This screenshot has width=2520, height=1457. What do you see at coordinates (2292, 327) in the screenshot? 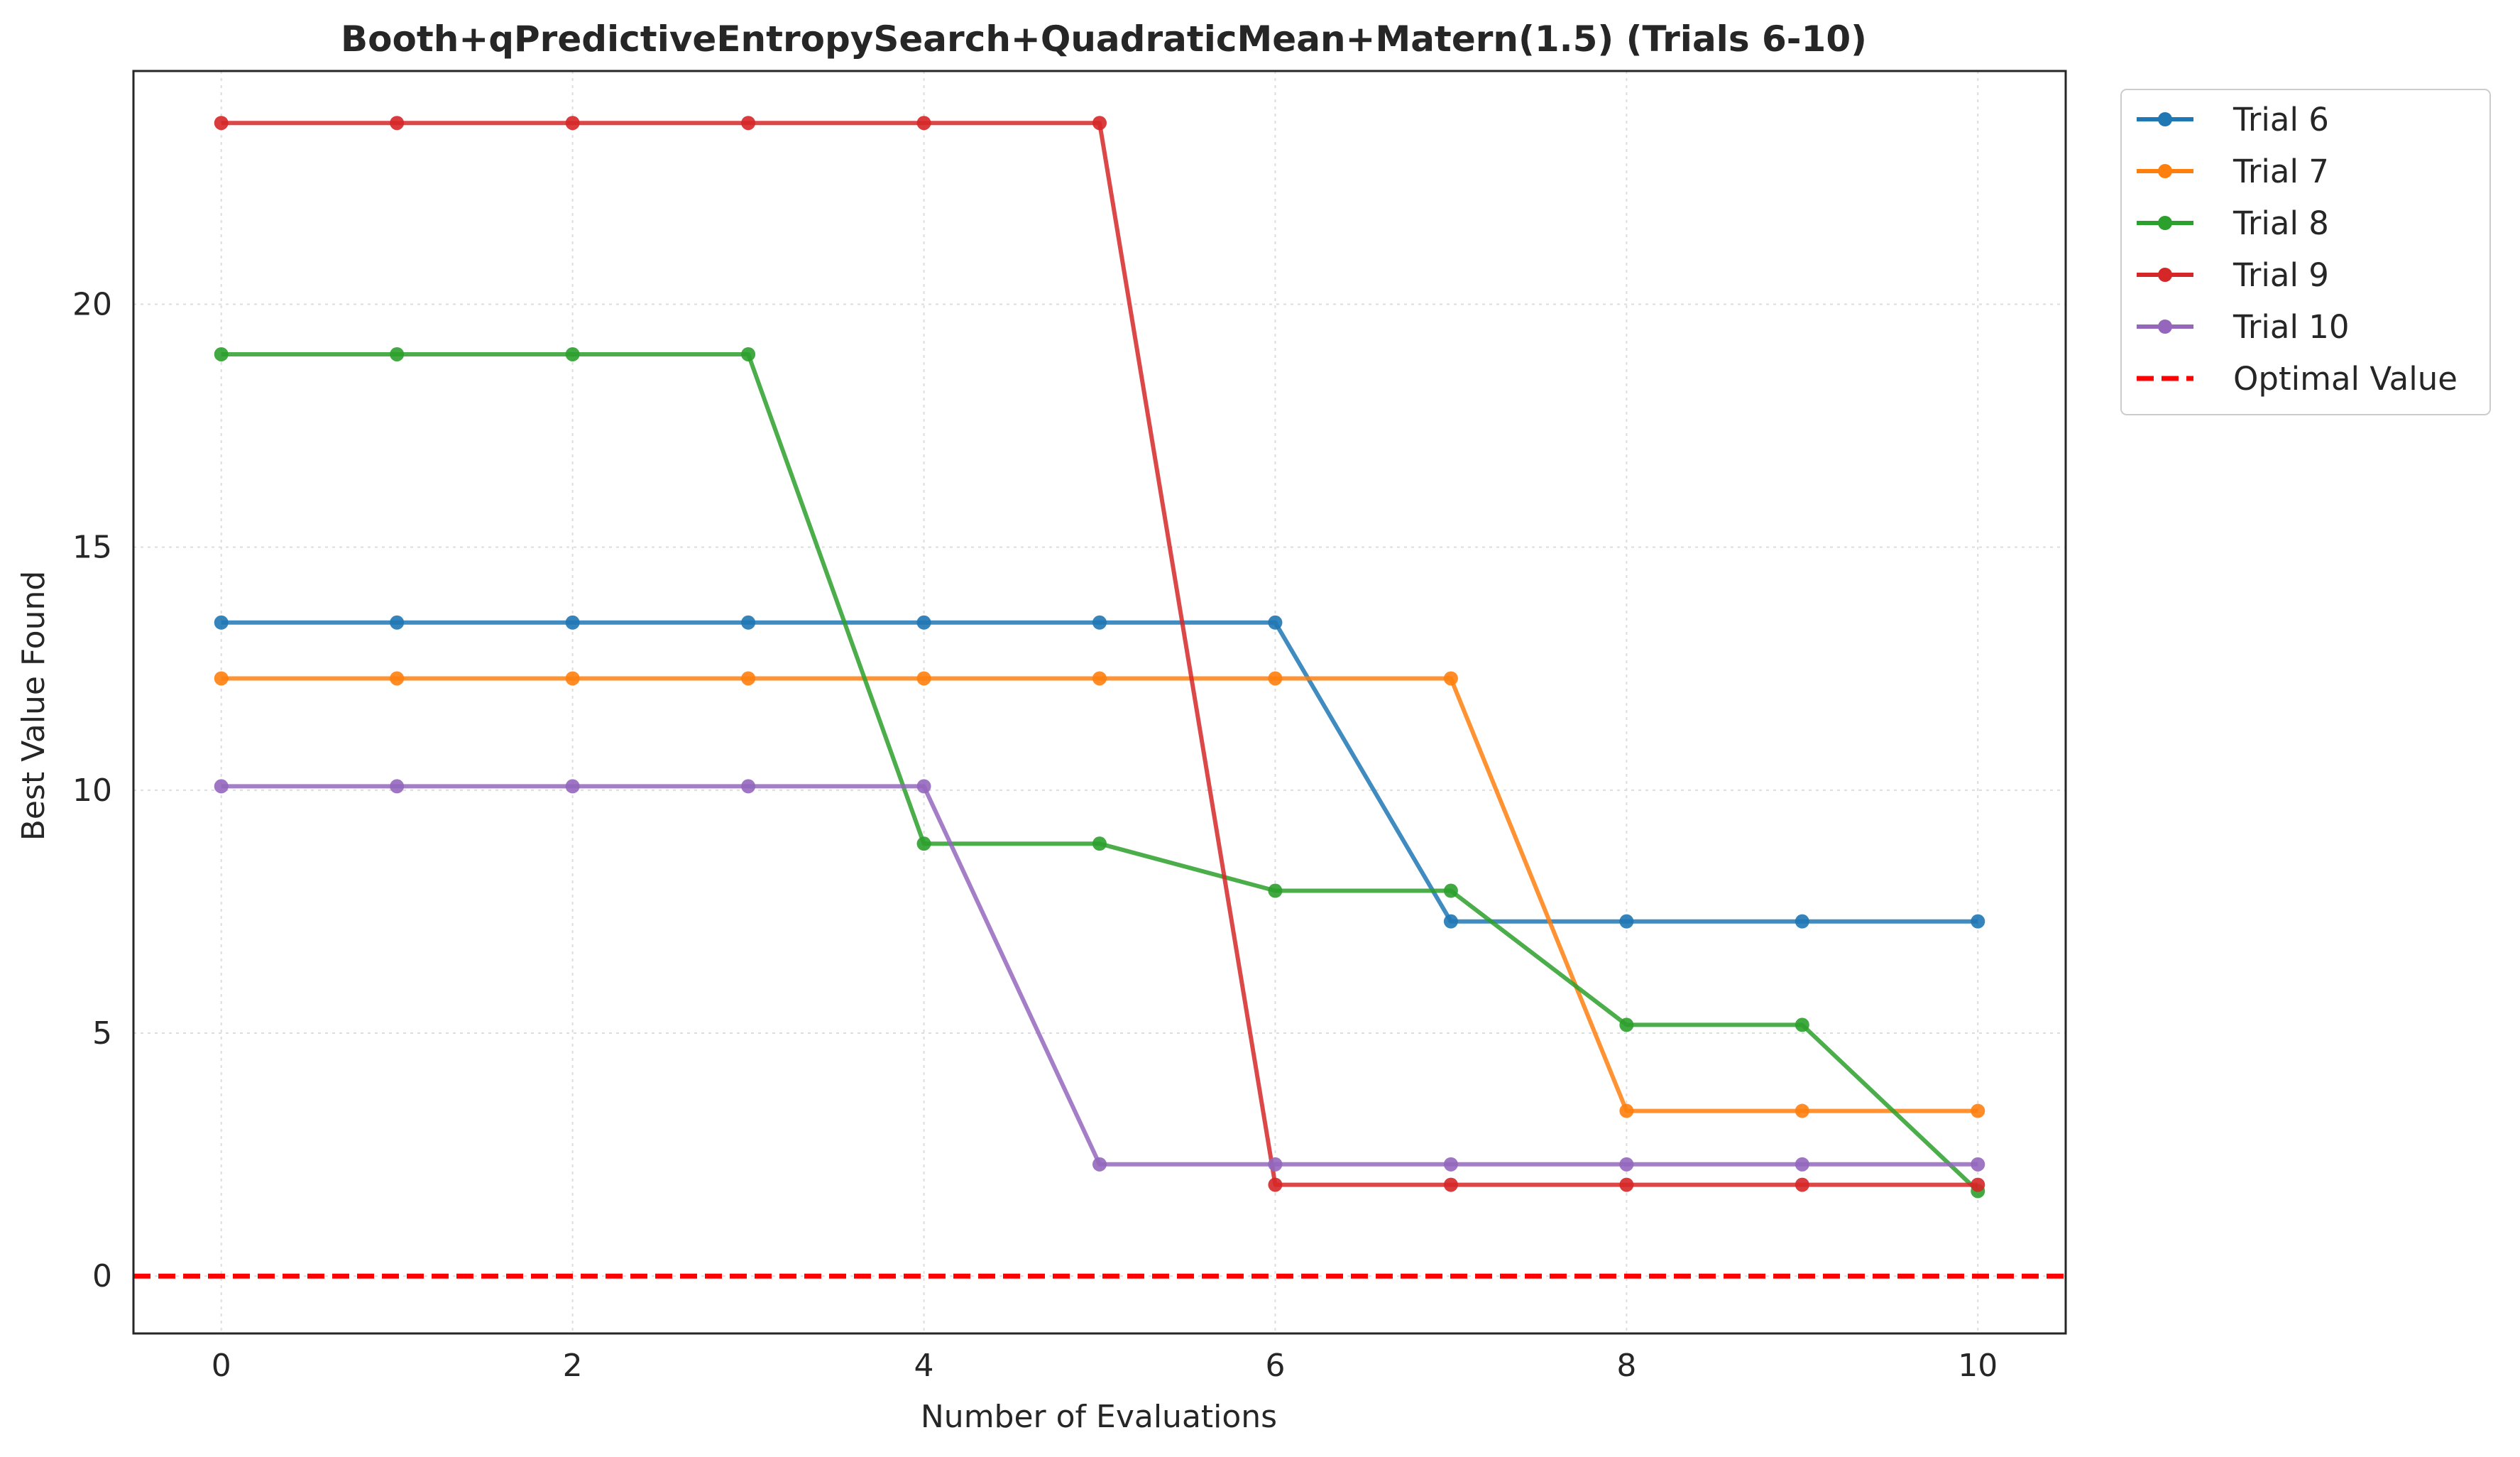
I see `legend-label: Trial 10` at bounding box center [2292, 327].